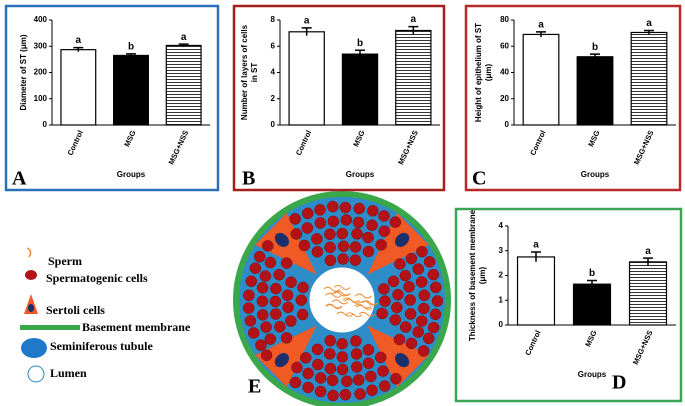 This screenshot has height=406, width=685. What do you see at coordinates (360, 43) in the screenshot?
I see `significance-letter: b` at bounding box center [360, 43].